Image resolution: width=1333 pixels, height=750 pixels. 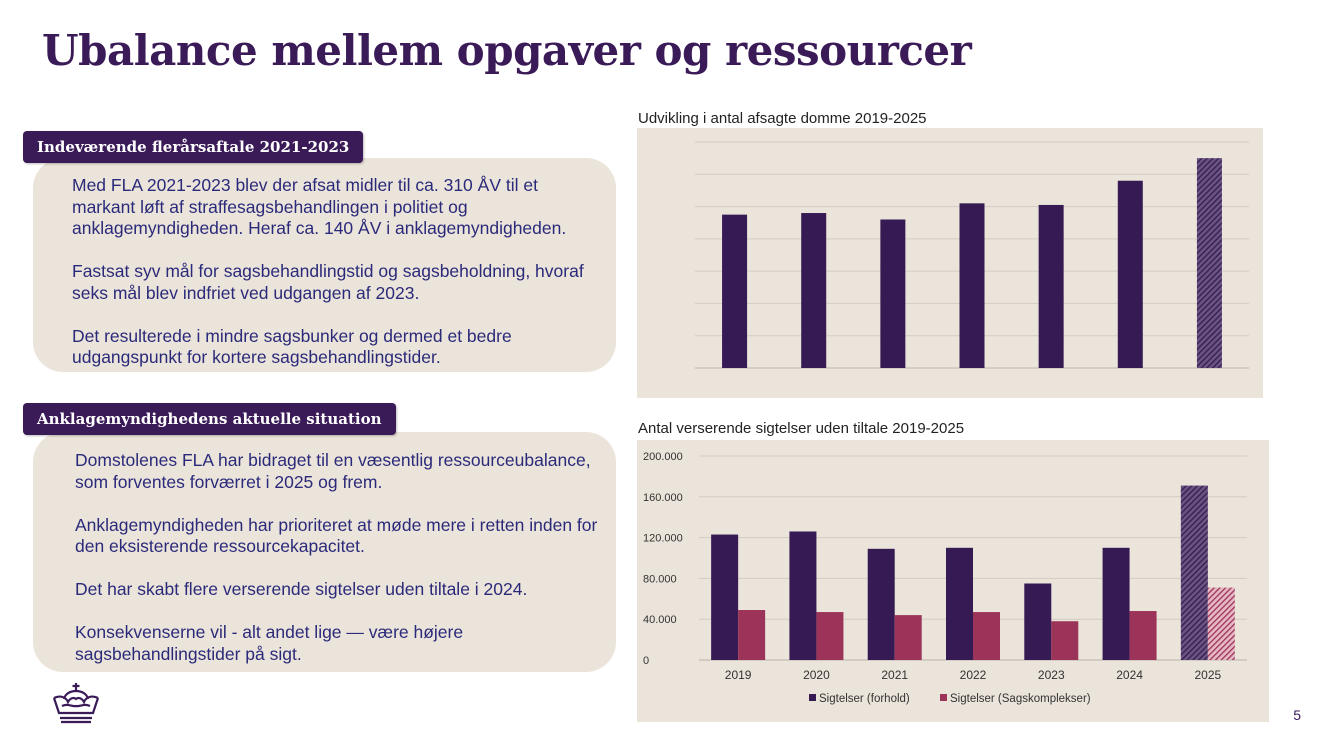 What do you see at coordinates (864, 699) in the screenshot?
I see `legend-label: Sigtelser (forhold)` at bounding box center [864, 699].